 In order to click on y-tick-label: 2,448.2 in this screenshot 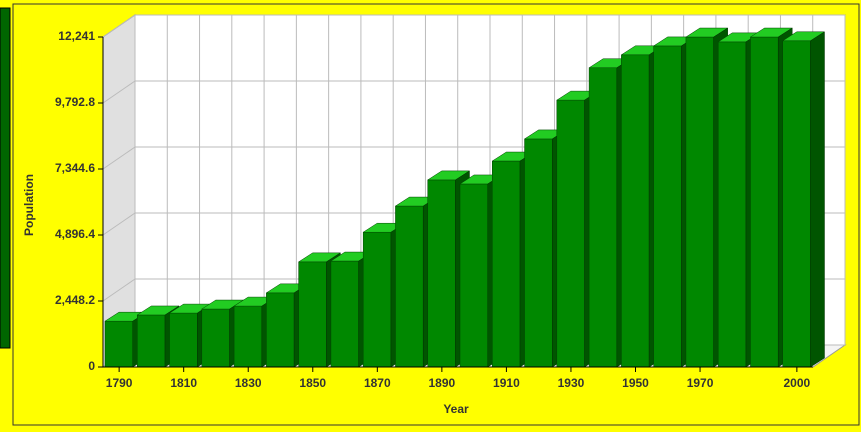, I will do `click(75, 300)`.